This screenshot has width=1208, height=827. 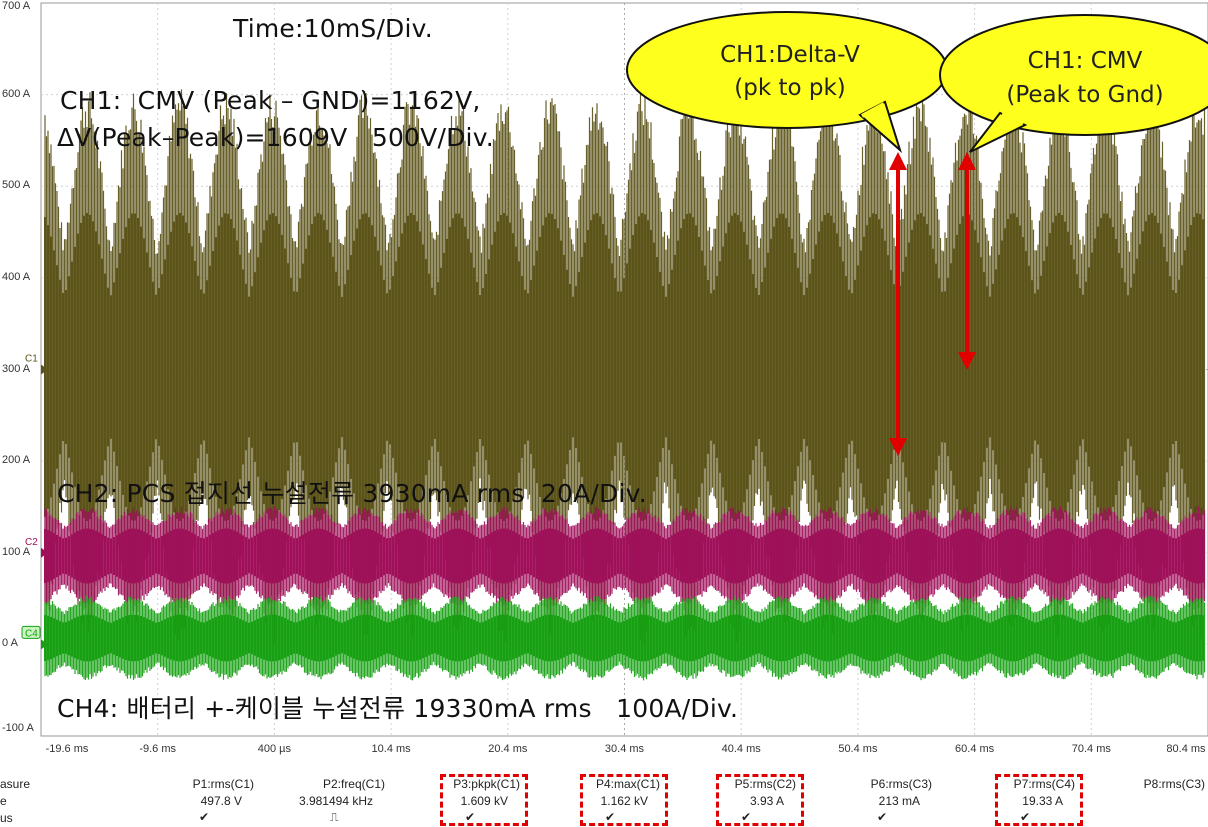 I want to click on measure-param-value: 1.162 kV, so click(x=624, y=801).